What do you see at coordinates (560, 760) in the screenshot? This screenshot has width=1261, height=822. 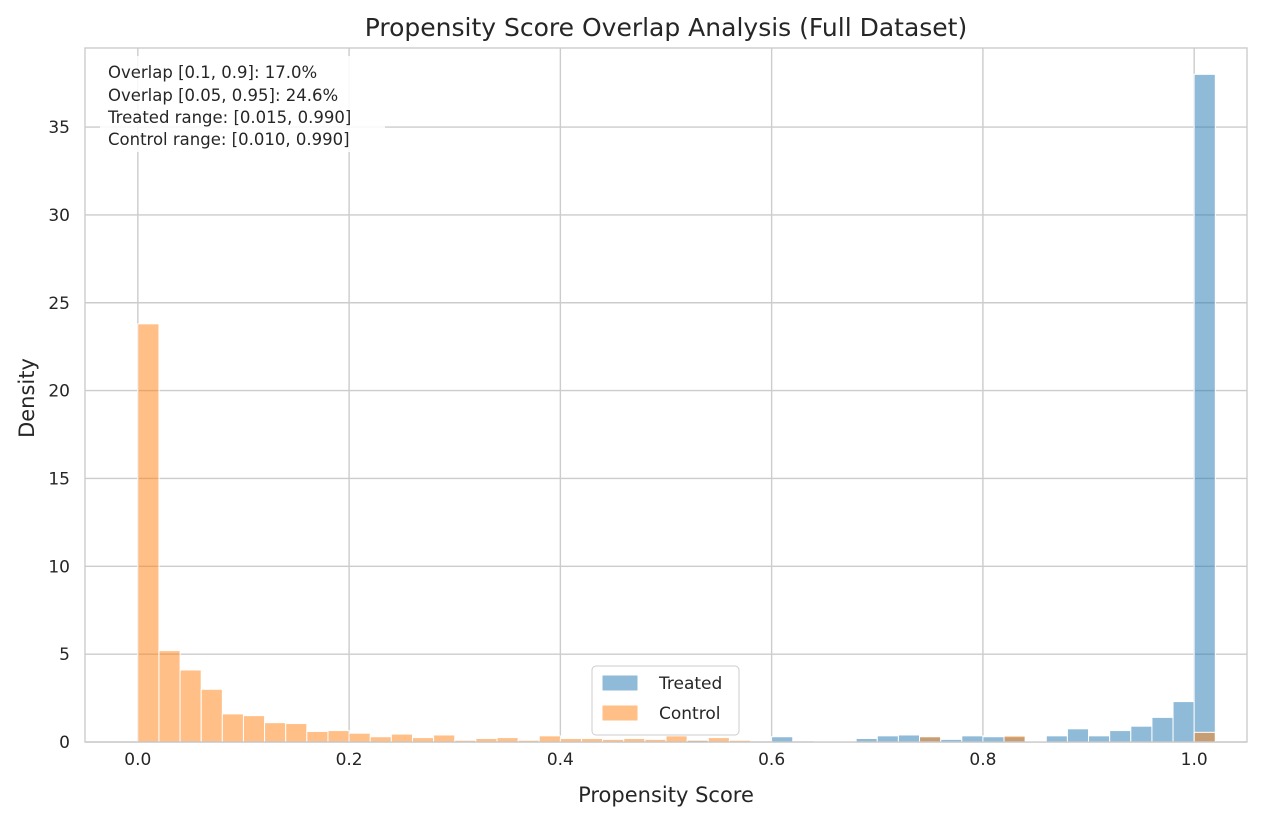 I see `x-tick-label: 0.4` at bounding box center [560, 760].